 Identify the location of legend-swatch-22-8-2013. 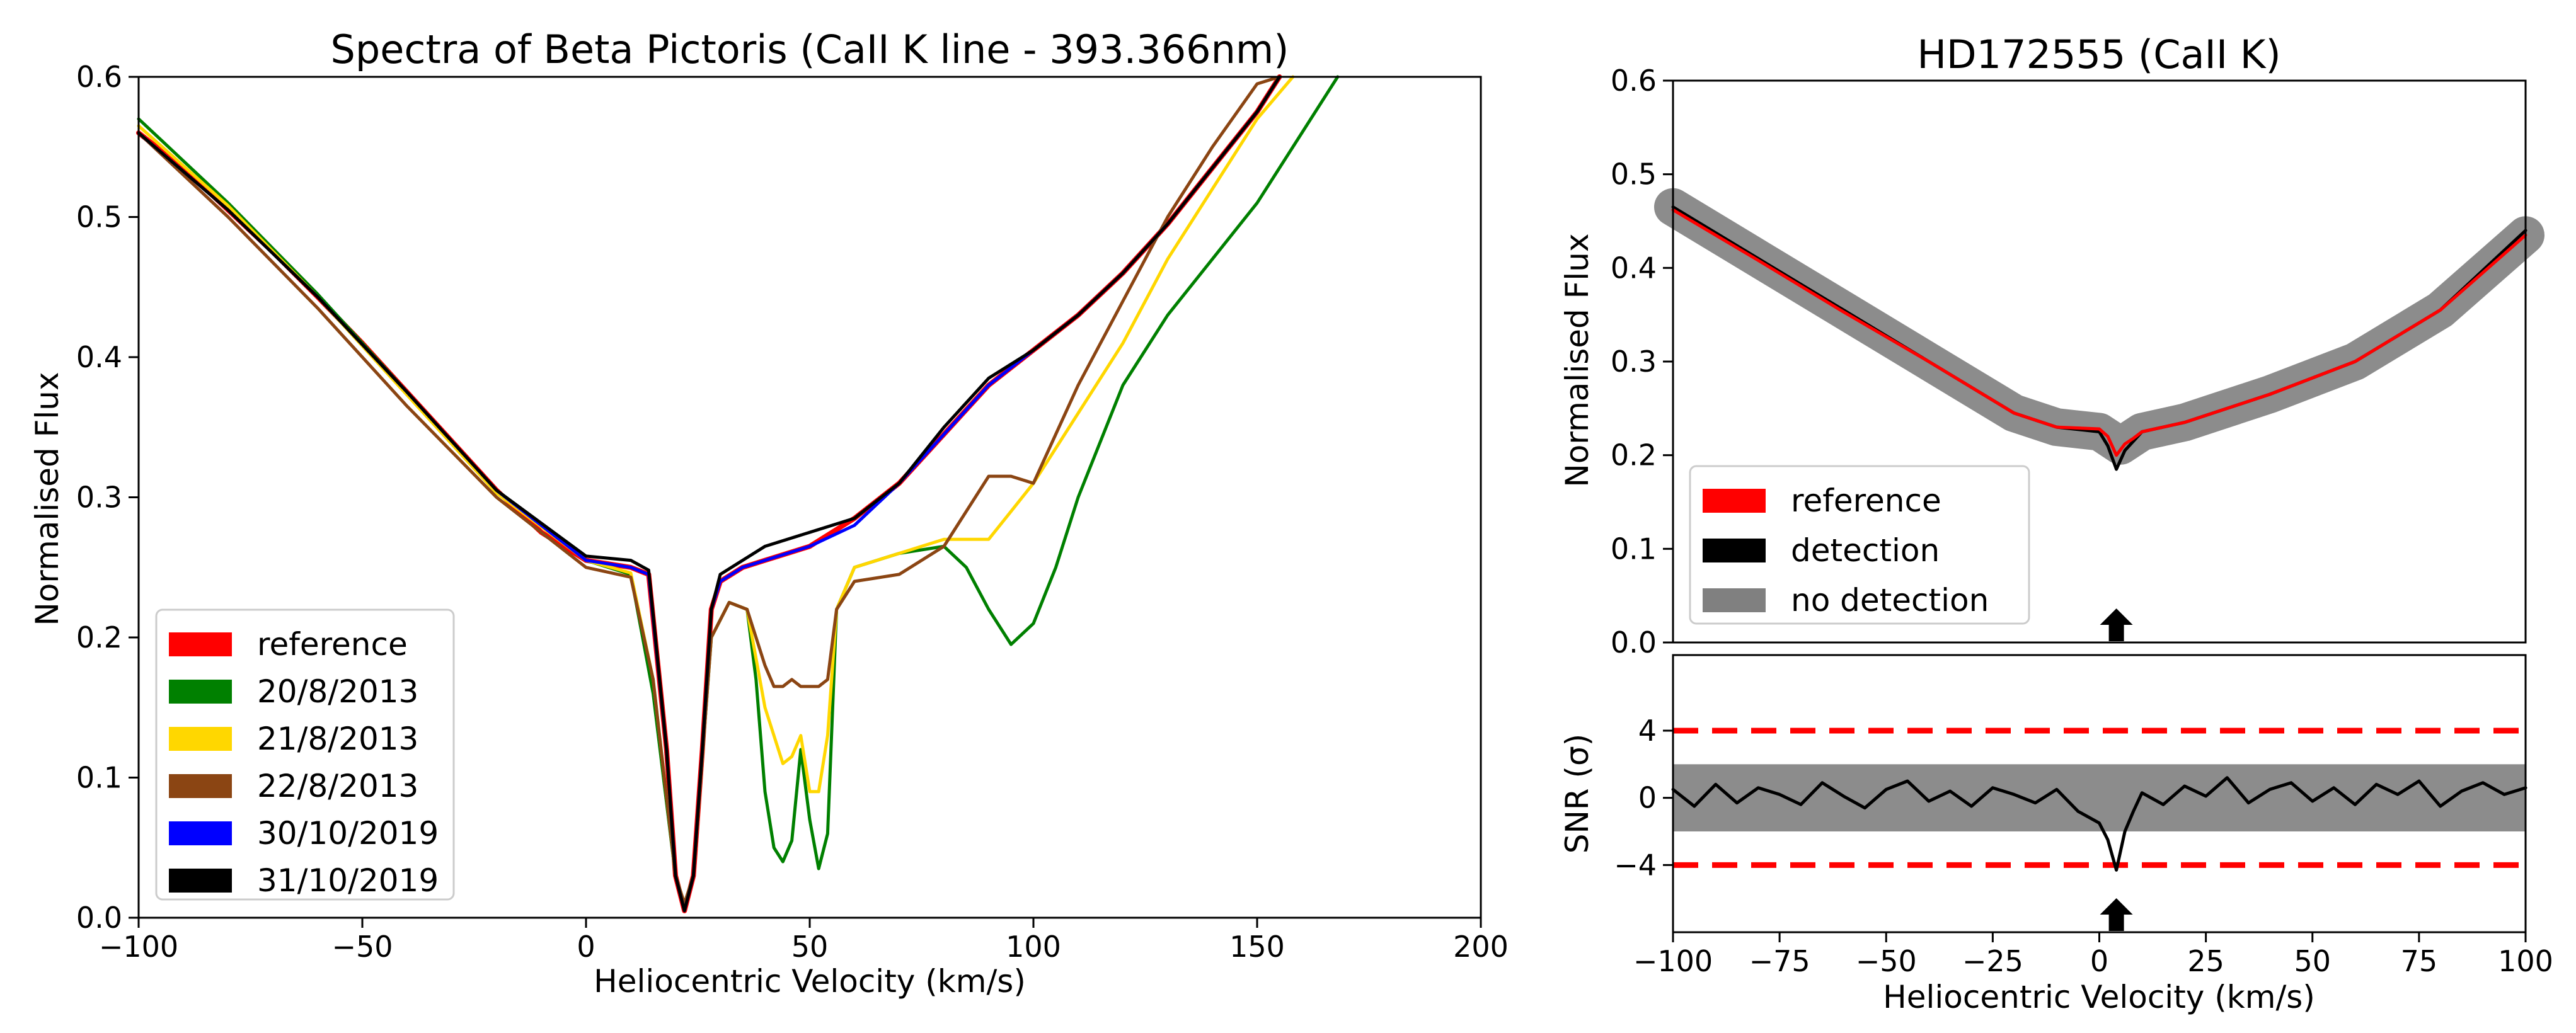
(200, 786).